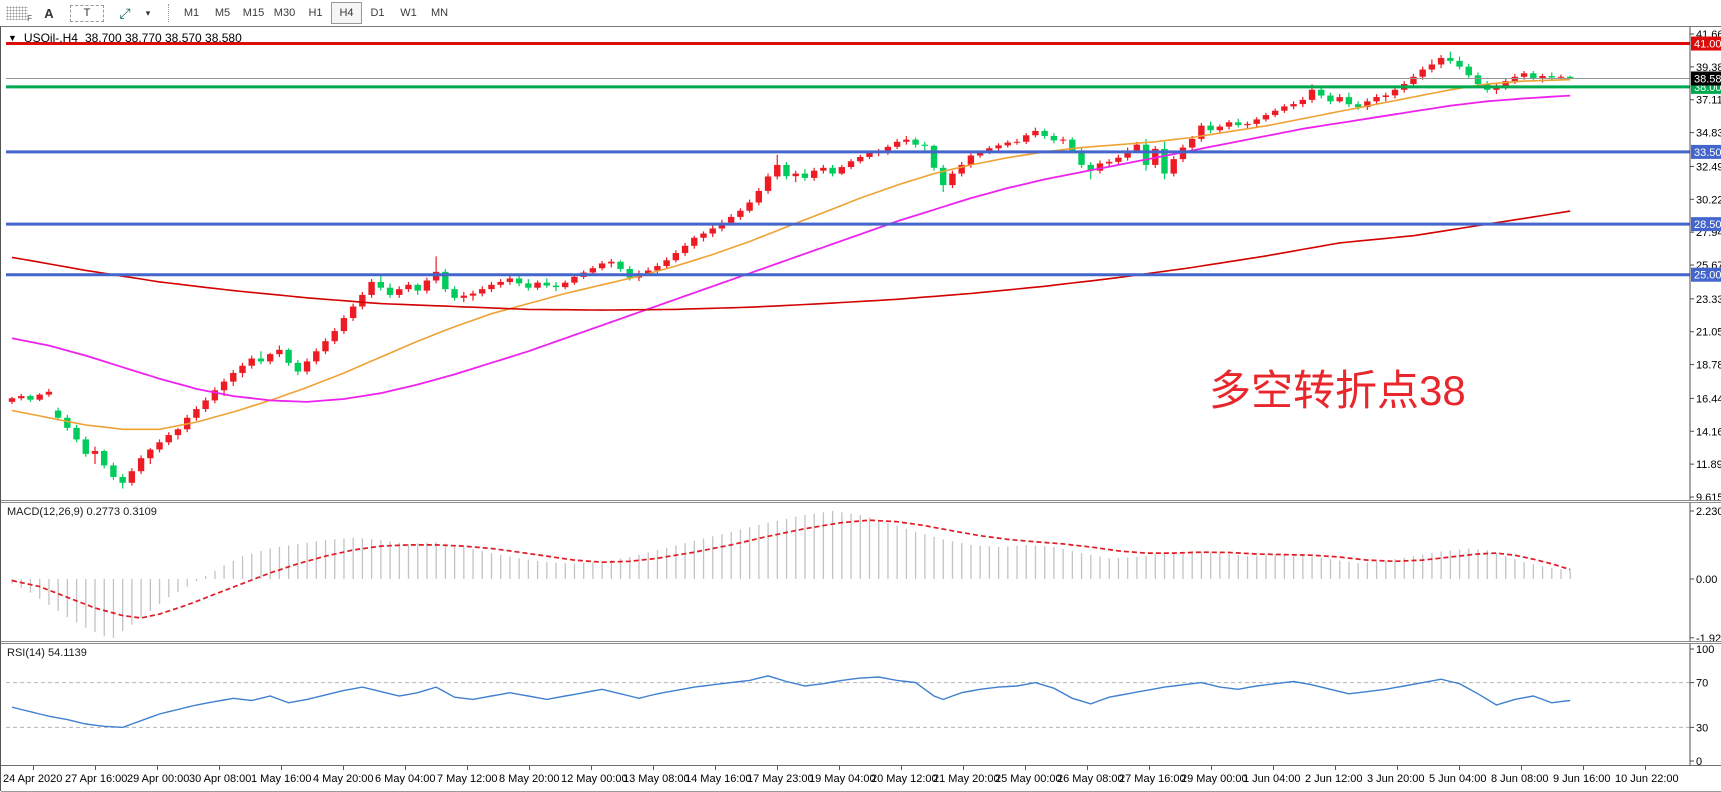  Describe the element at coordinates (1702, 684) in the screenshot. I see `svg-text: 70` at that location.